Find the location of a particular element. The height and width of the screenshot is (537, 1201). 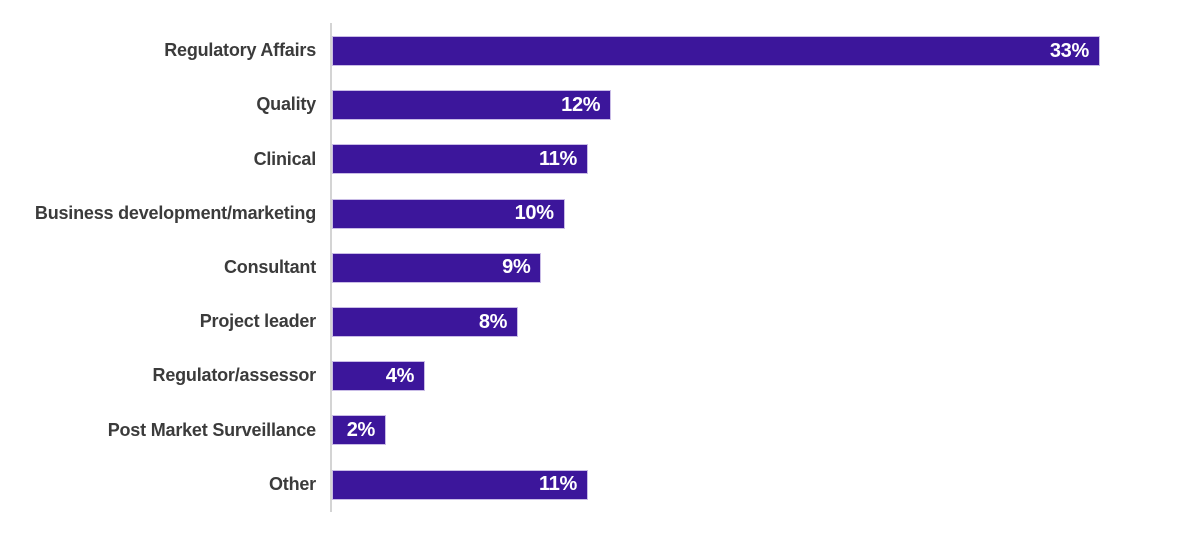

category-label: Regulatory Affairs is located at coordinates (240, 50).